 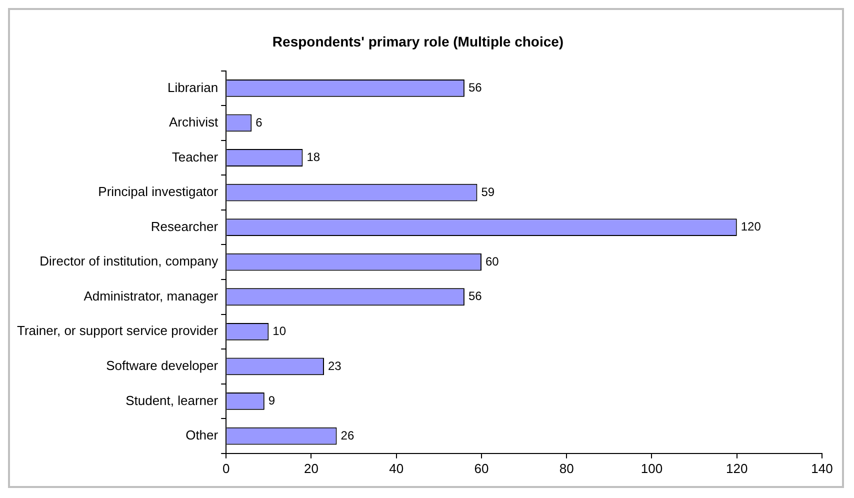 What do you see at coordinates (347, 435) in the screenshot?
I see `data-label: 26` at bounding box center [347, 435].